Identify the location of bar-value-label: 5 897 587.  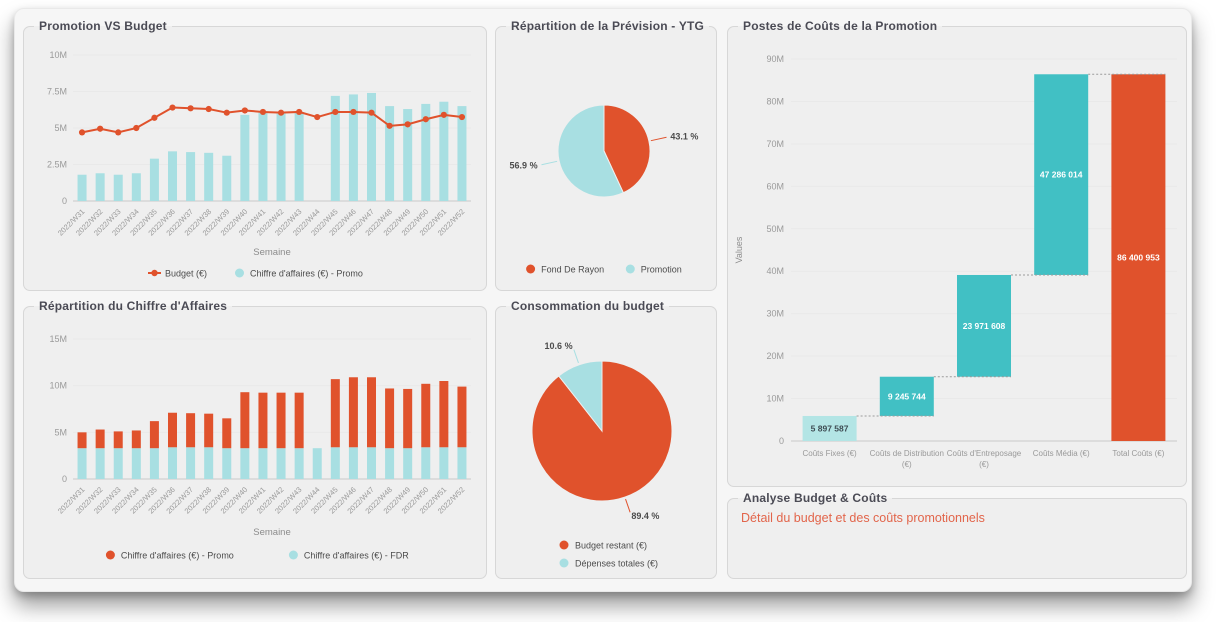
(830, 428).